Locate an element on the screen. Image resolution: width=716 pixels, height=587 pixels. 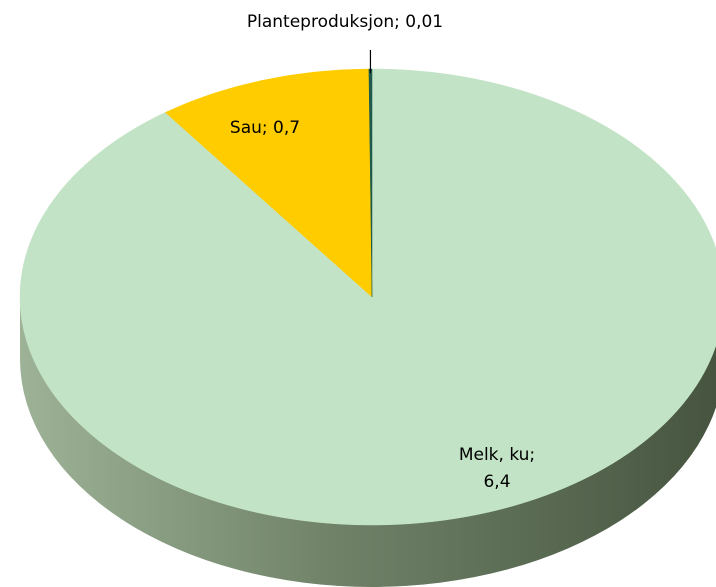
pie-slice is located at coordinates (268, 183).